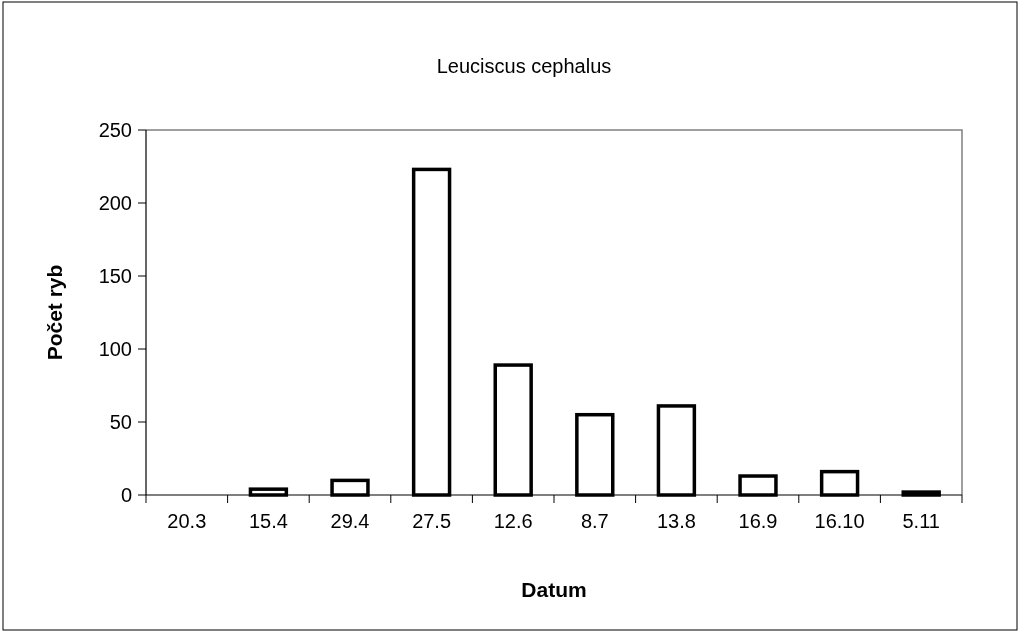 The width and height of the screenshot is (1020, 633). I want to click on y-tick-label: 150, so click(115, 276).